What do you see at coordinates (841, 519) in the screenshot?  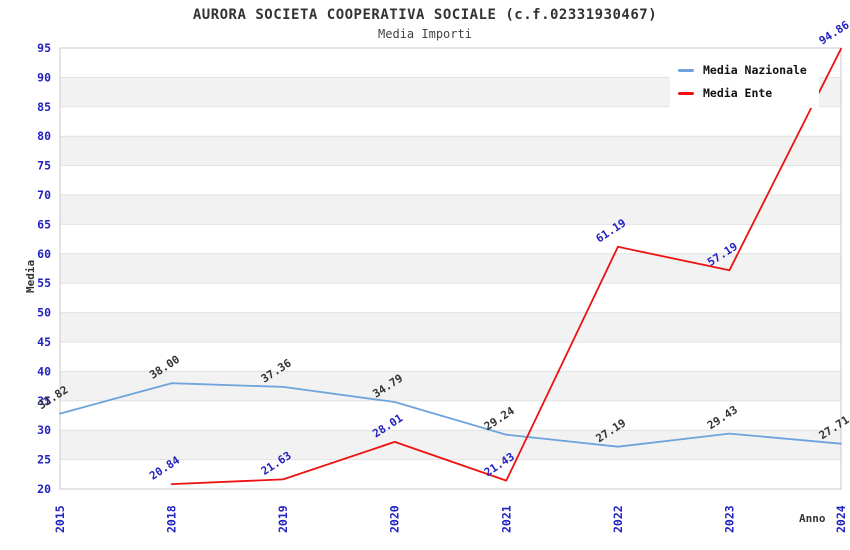 I see `x-tick-label: 2024` at bounding box center [841, 519].